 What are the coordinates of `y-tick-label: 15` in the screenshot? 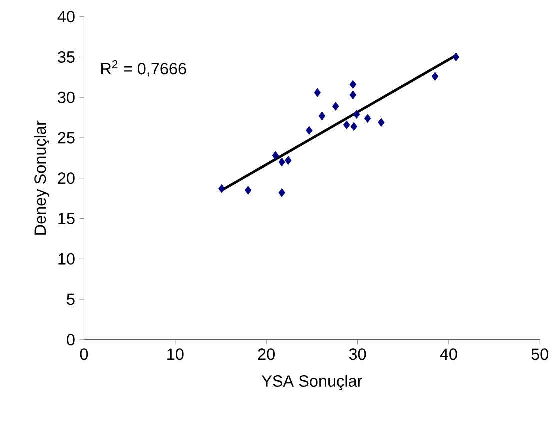 It's located at (66, 218).